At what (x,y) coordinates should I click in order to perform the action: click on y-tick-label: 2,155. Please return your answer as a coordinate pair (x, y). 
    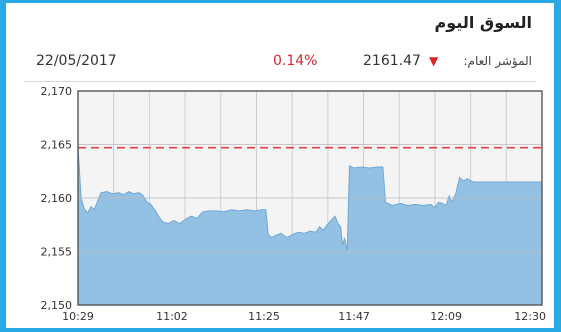
    Looking at the image, I should click on (57, 252).